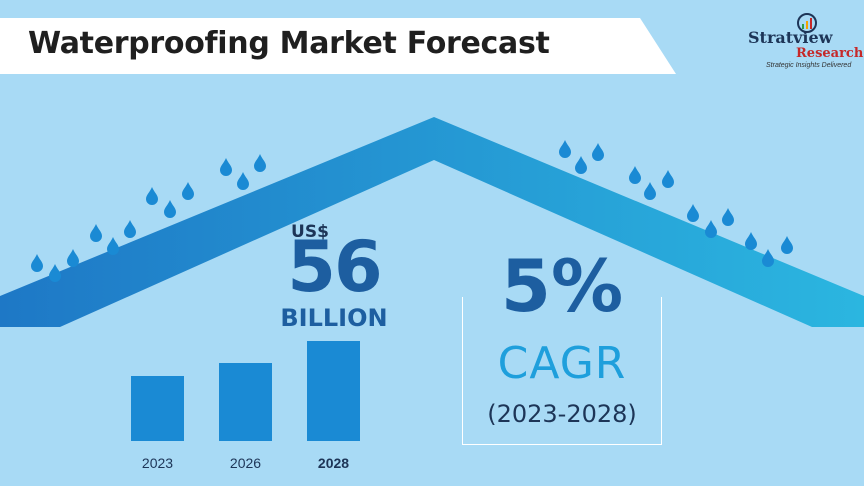  What do you see at coordinates (333, 391) in the screenshot?
I see `bar-2028` at bounding box center [333, 391].